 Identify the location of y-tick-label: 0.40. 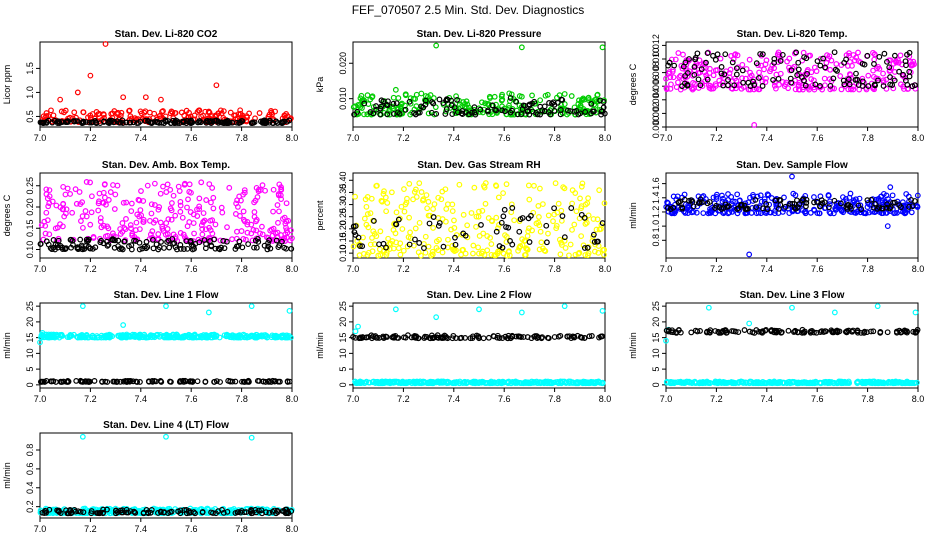
(343, 181).